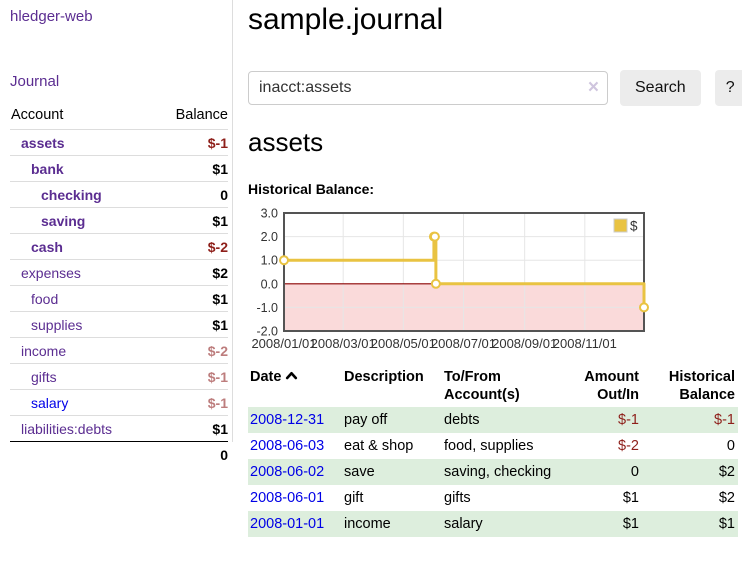  I want to click on accounts-total-row: 0, so click(119, 454).